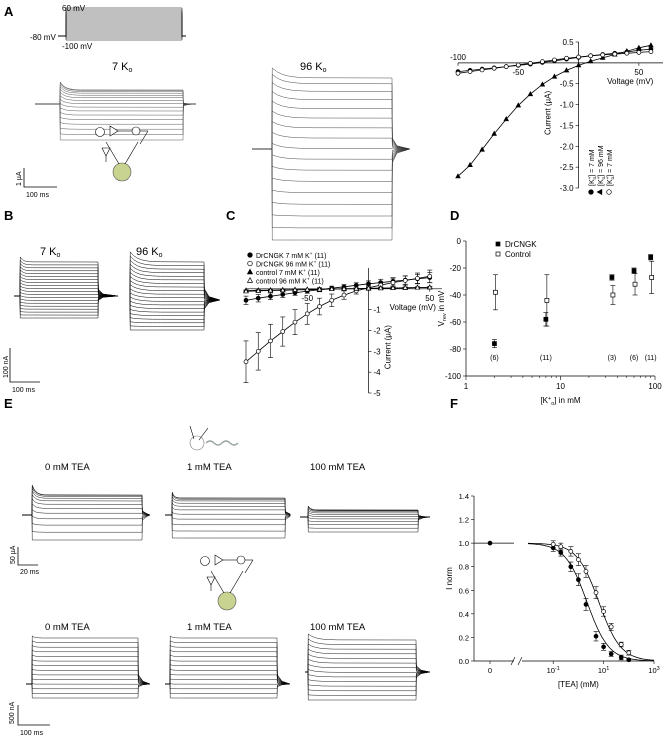 Image resolution: width=669 pixels, height=738 pixels. What do you see at coordinates (25, 560) in the screenshot?
I see `scale-bar-e-top: 50 µA 20 ms` at bounding box center [25, 560].